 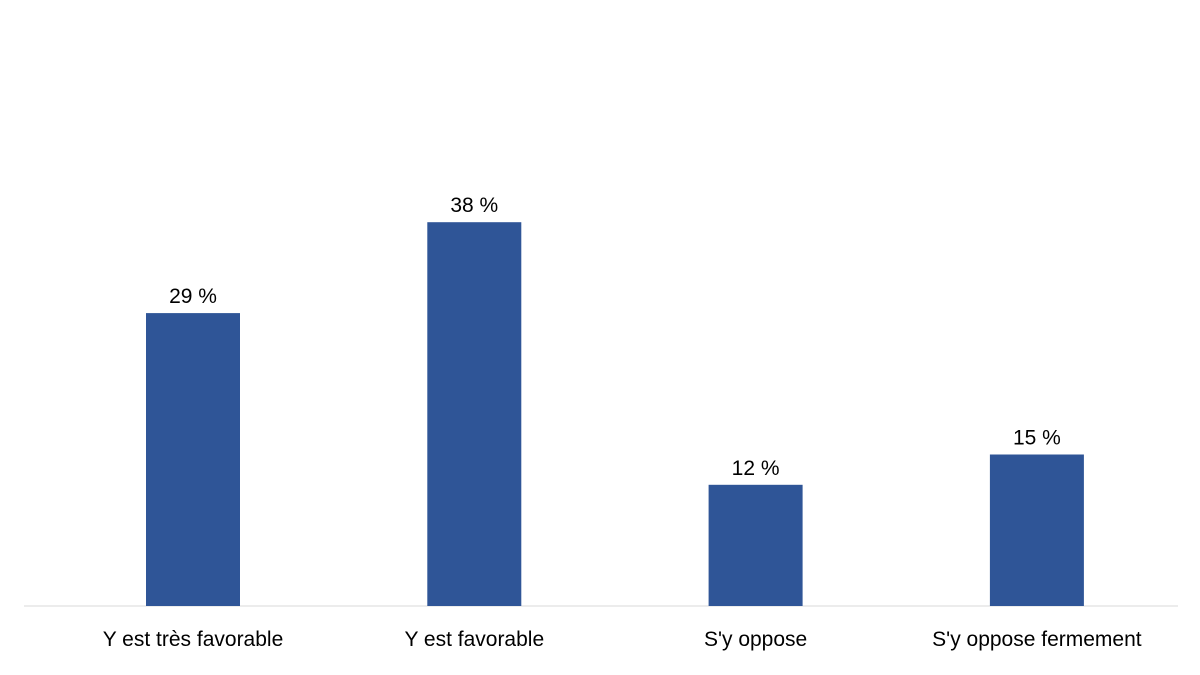 What do you see at coordinates (756, 468) in the screenshot?
I see `data-label: 12 %` at bounding box center [756, 468].